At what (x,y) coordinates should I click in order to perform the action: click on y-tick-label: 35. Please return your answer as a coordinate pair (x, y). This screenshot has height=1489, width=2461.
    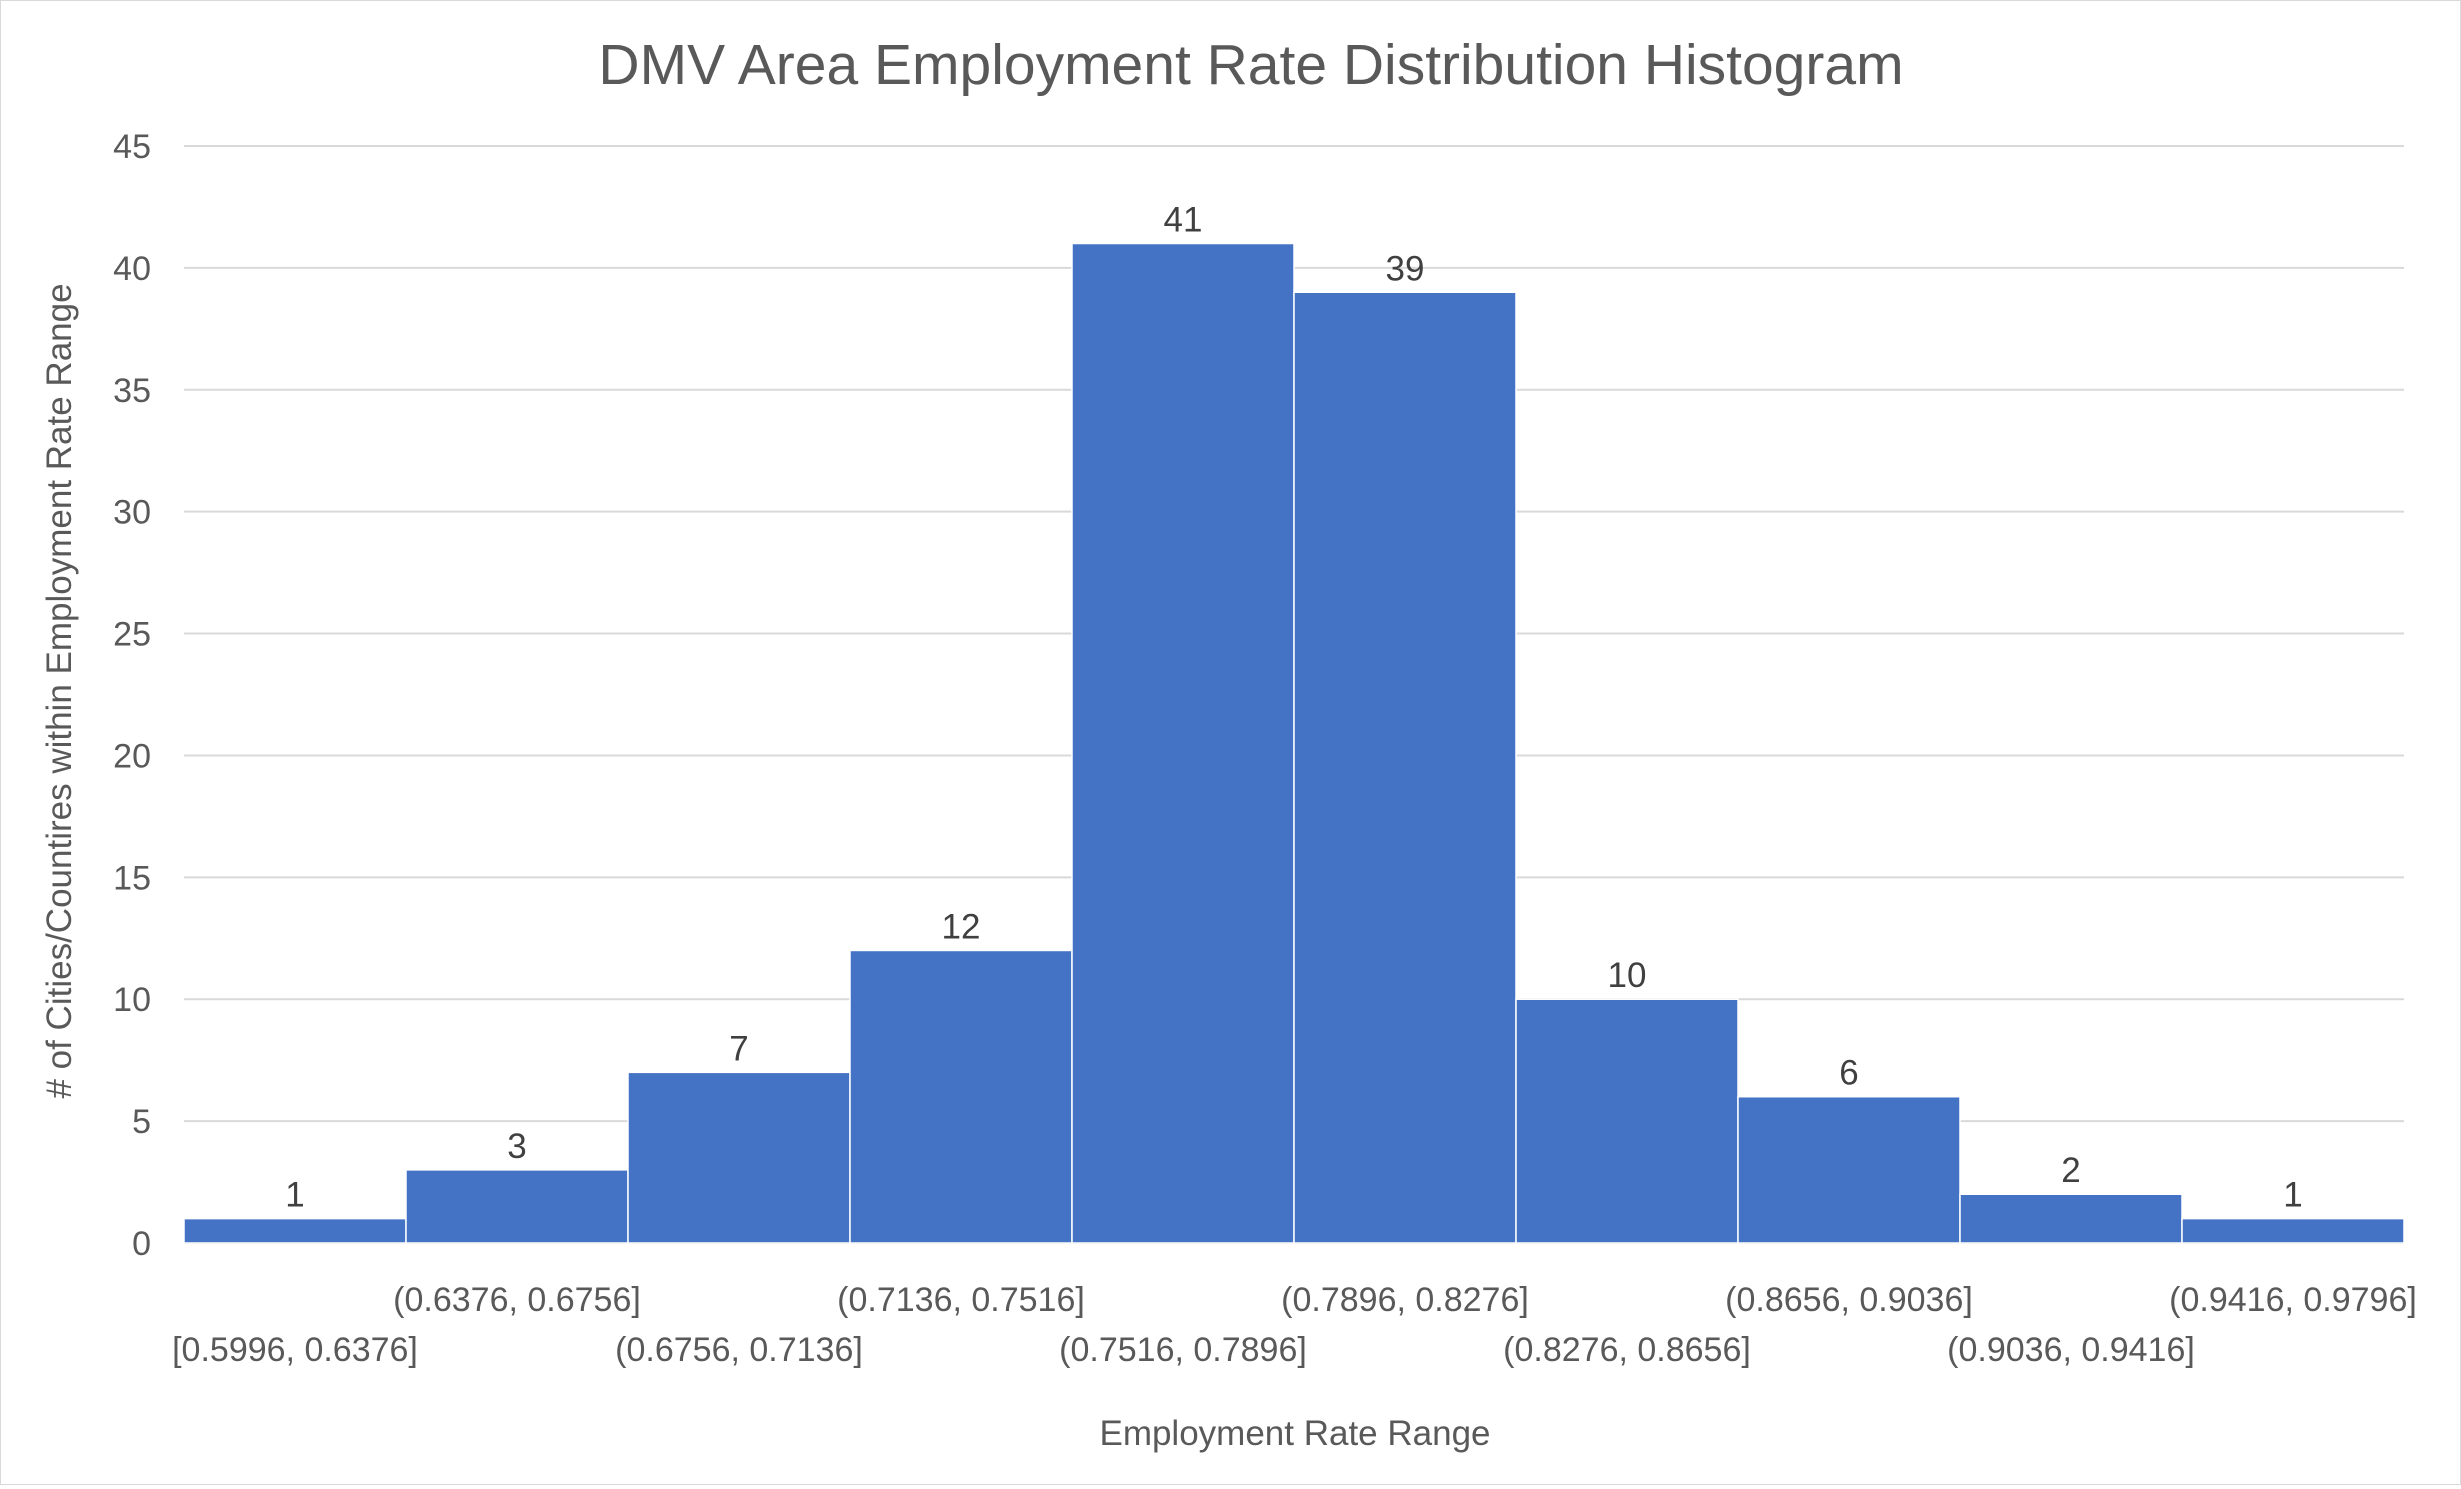
    Looking at the image, I should click on (132, 391).